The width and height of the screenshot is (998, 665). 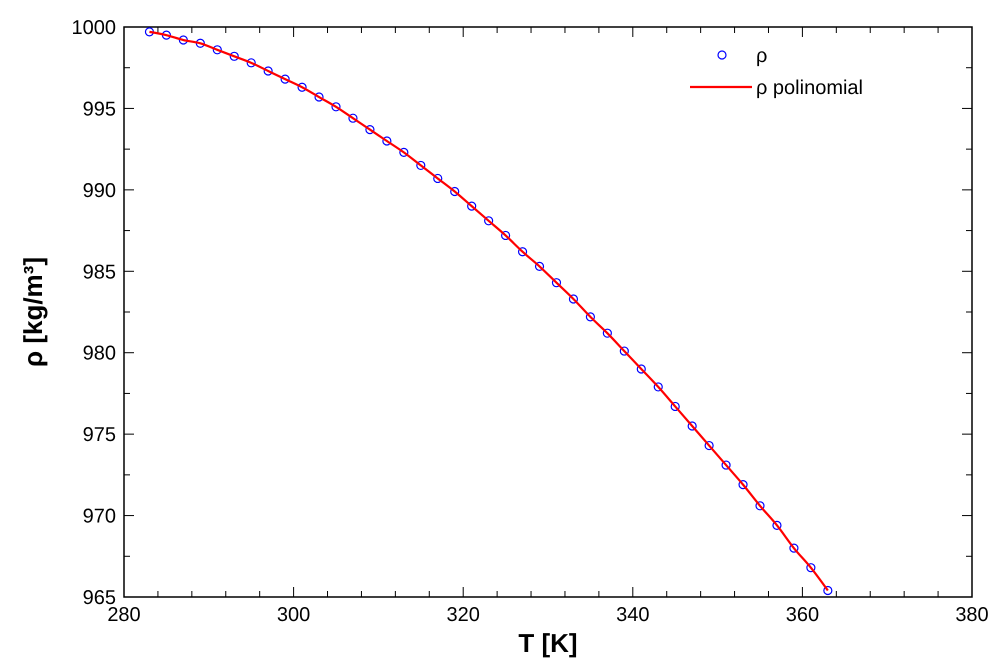 What do you see at coordinates (972, 615) in the screenshot?
I see `x-tick-label: 380` at bounding box center [972, 615].